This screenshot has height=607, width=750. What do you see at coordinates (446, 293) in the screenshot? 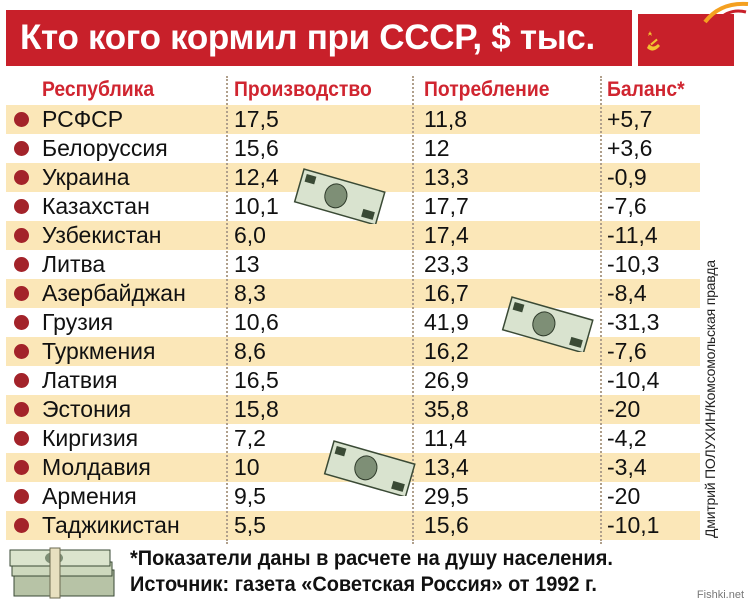
I see `table-cell: 16,7` at bounding box center [446, 293].